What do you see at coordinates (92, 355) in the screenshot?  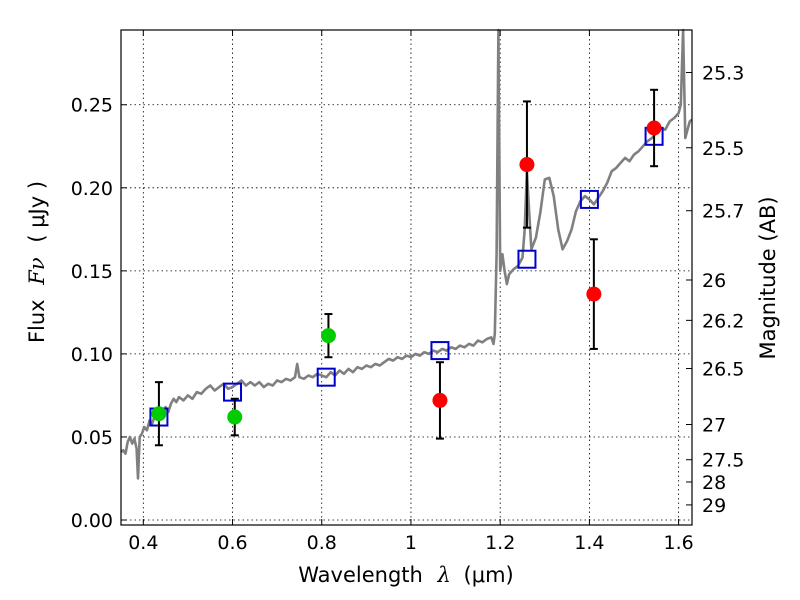 I see `y-tick-label: 0.10` at bounding box center [92, 355].